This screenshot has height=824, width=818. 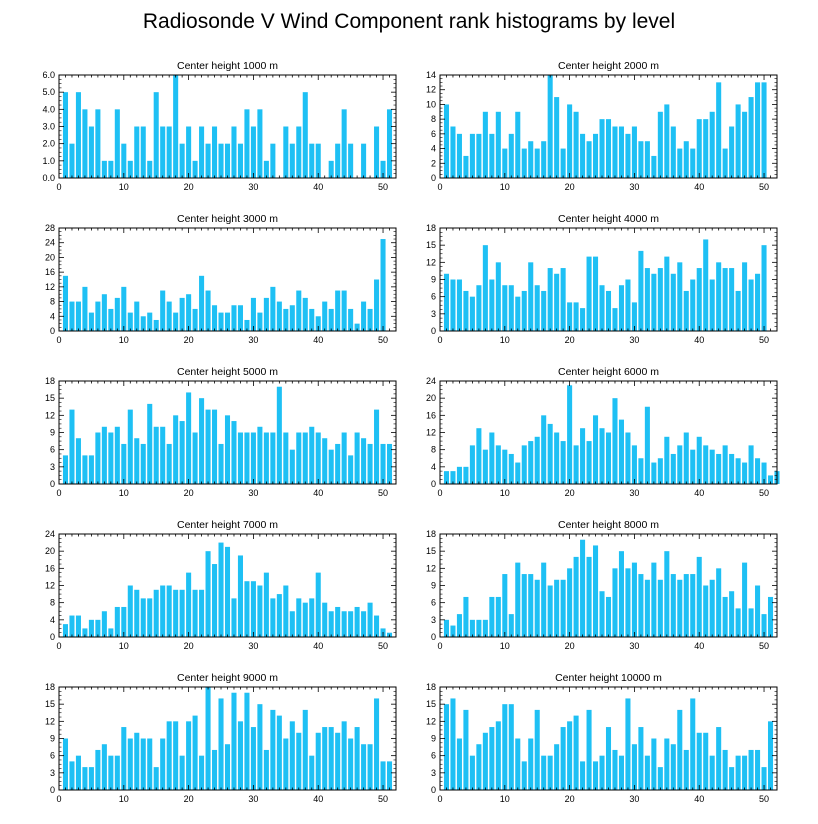 I want to click on panel-title: Center height 5000 m, so click(x=227, y=372).